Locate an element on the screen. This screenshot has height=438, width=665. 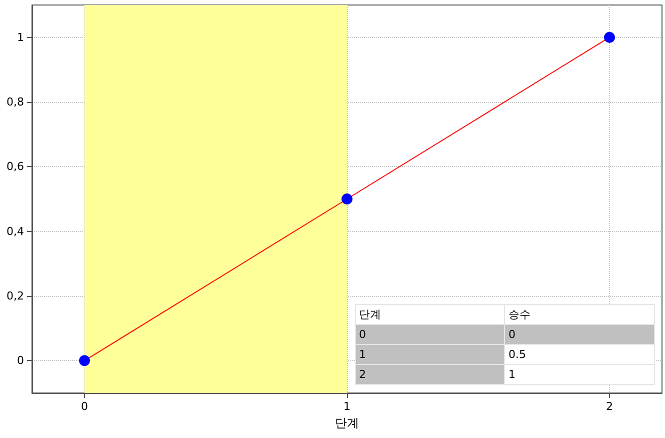
x-tick-label: 2 is located at coordinates (609, 406).